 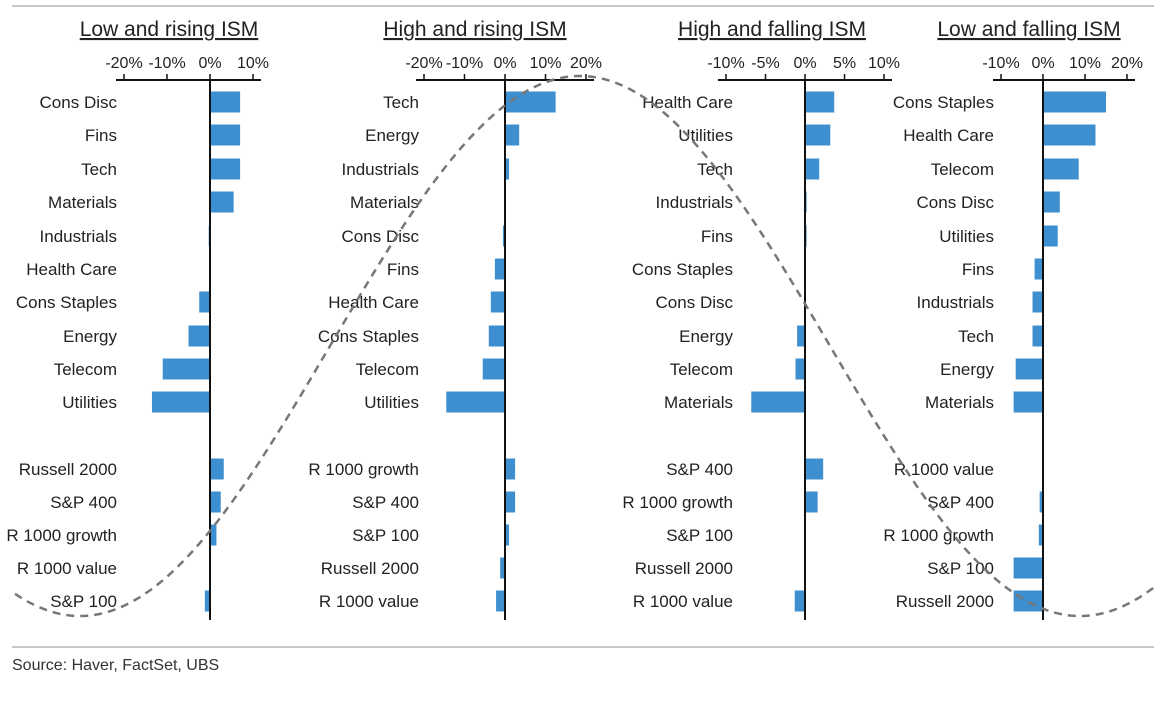 I want to click on x-tick-label: 20%, so click(x=1127, y=63).